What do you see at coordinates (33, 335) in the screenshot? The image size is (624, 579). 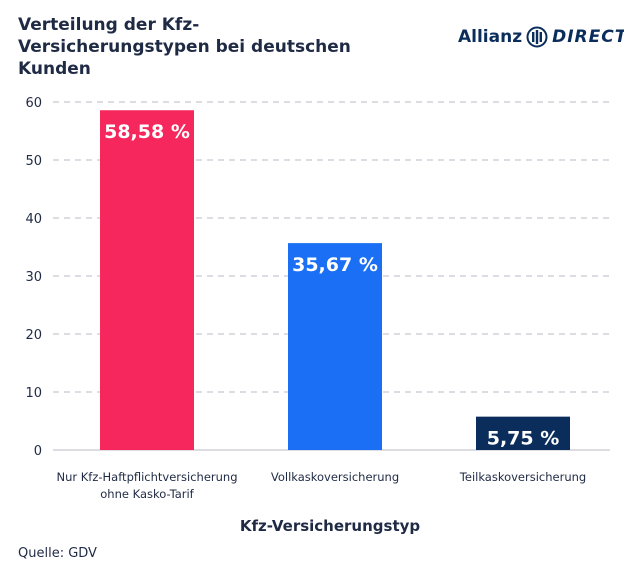 I see `y-tick-label: 20` at bounding box center [33, 335].